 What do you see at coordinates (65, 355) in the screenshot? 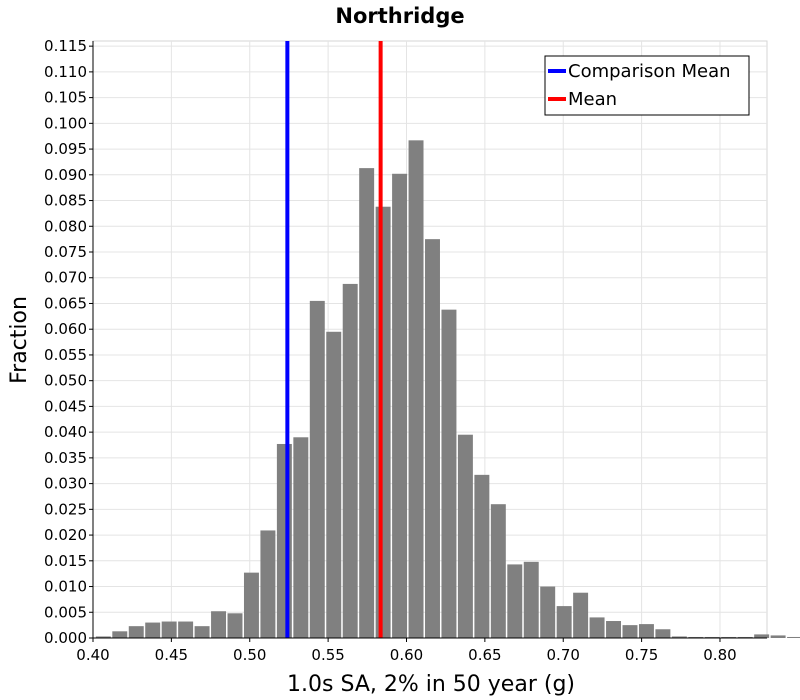
I see `y-tick-label: 0.055` at bounding box center [65, 355].